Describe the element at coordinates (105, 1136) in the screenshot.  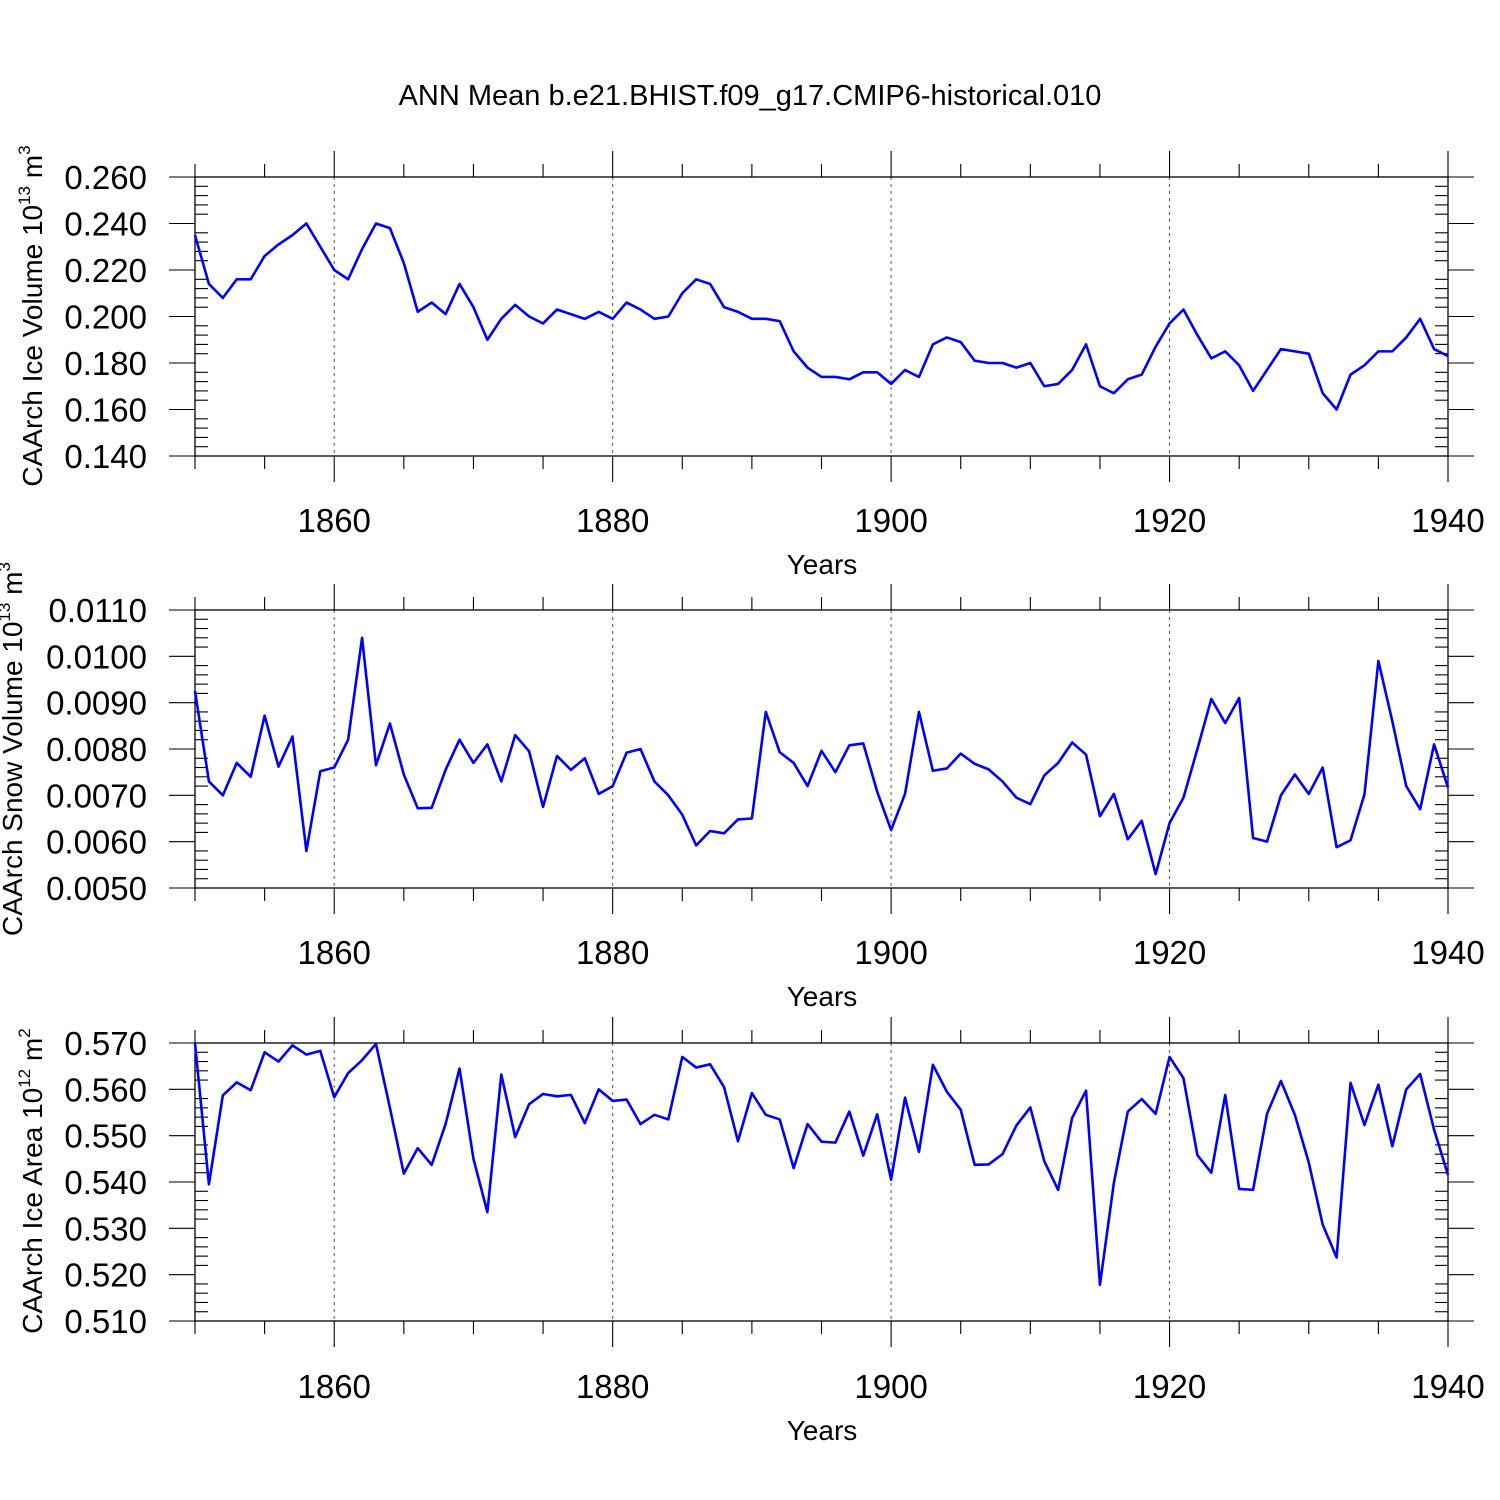
I see `y-tick-label: 0.550` at that location.